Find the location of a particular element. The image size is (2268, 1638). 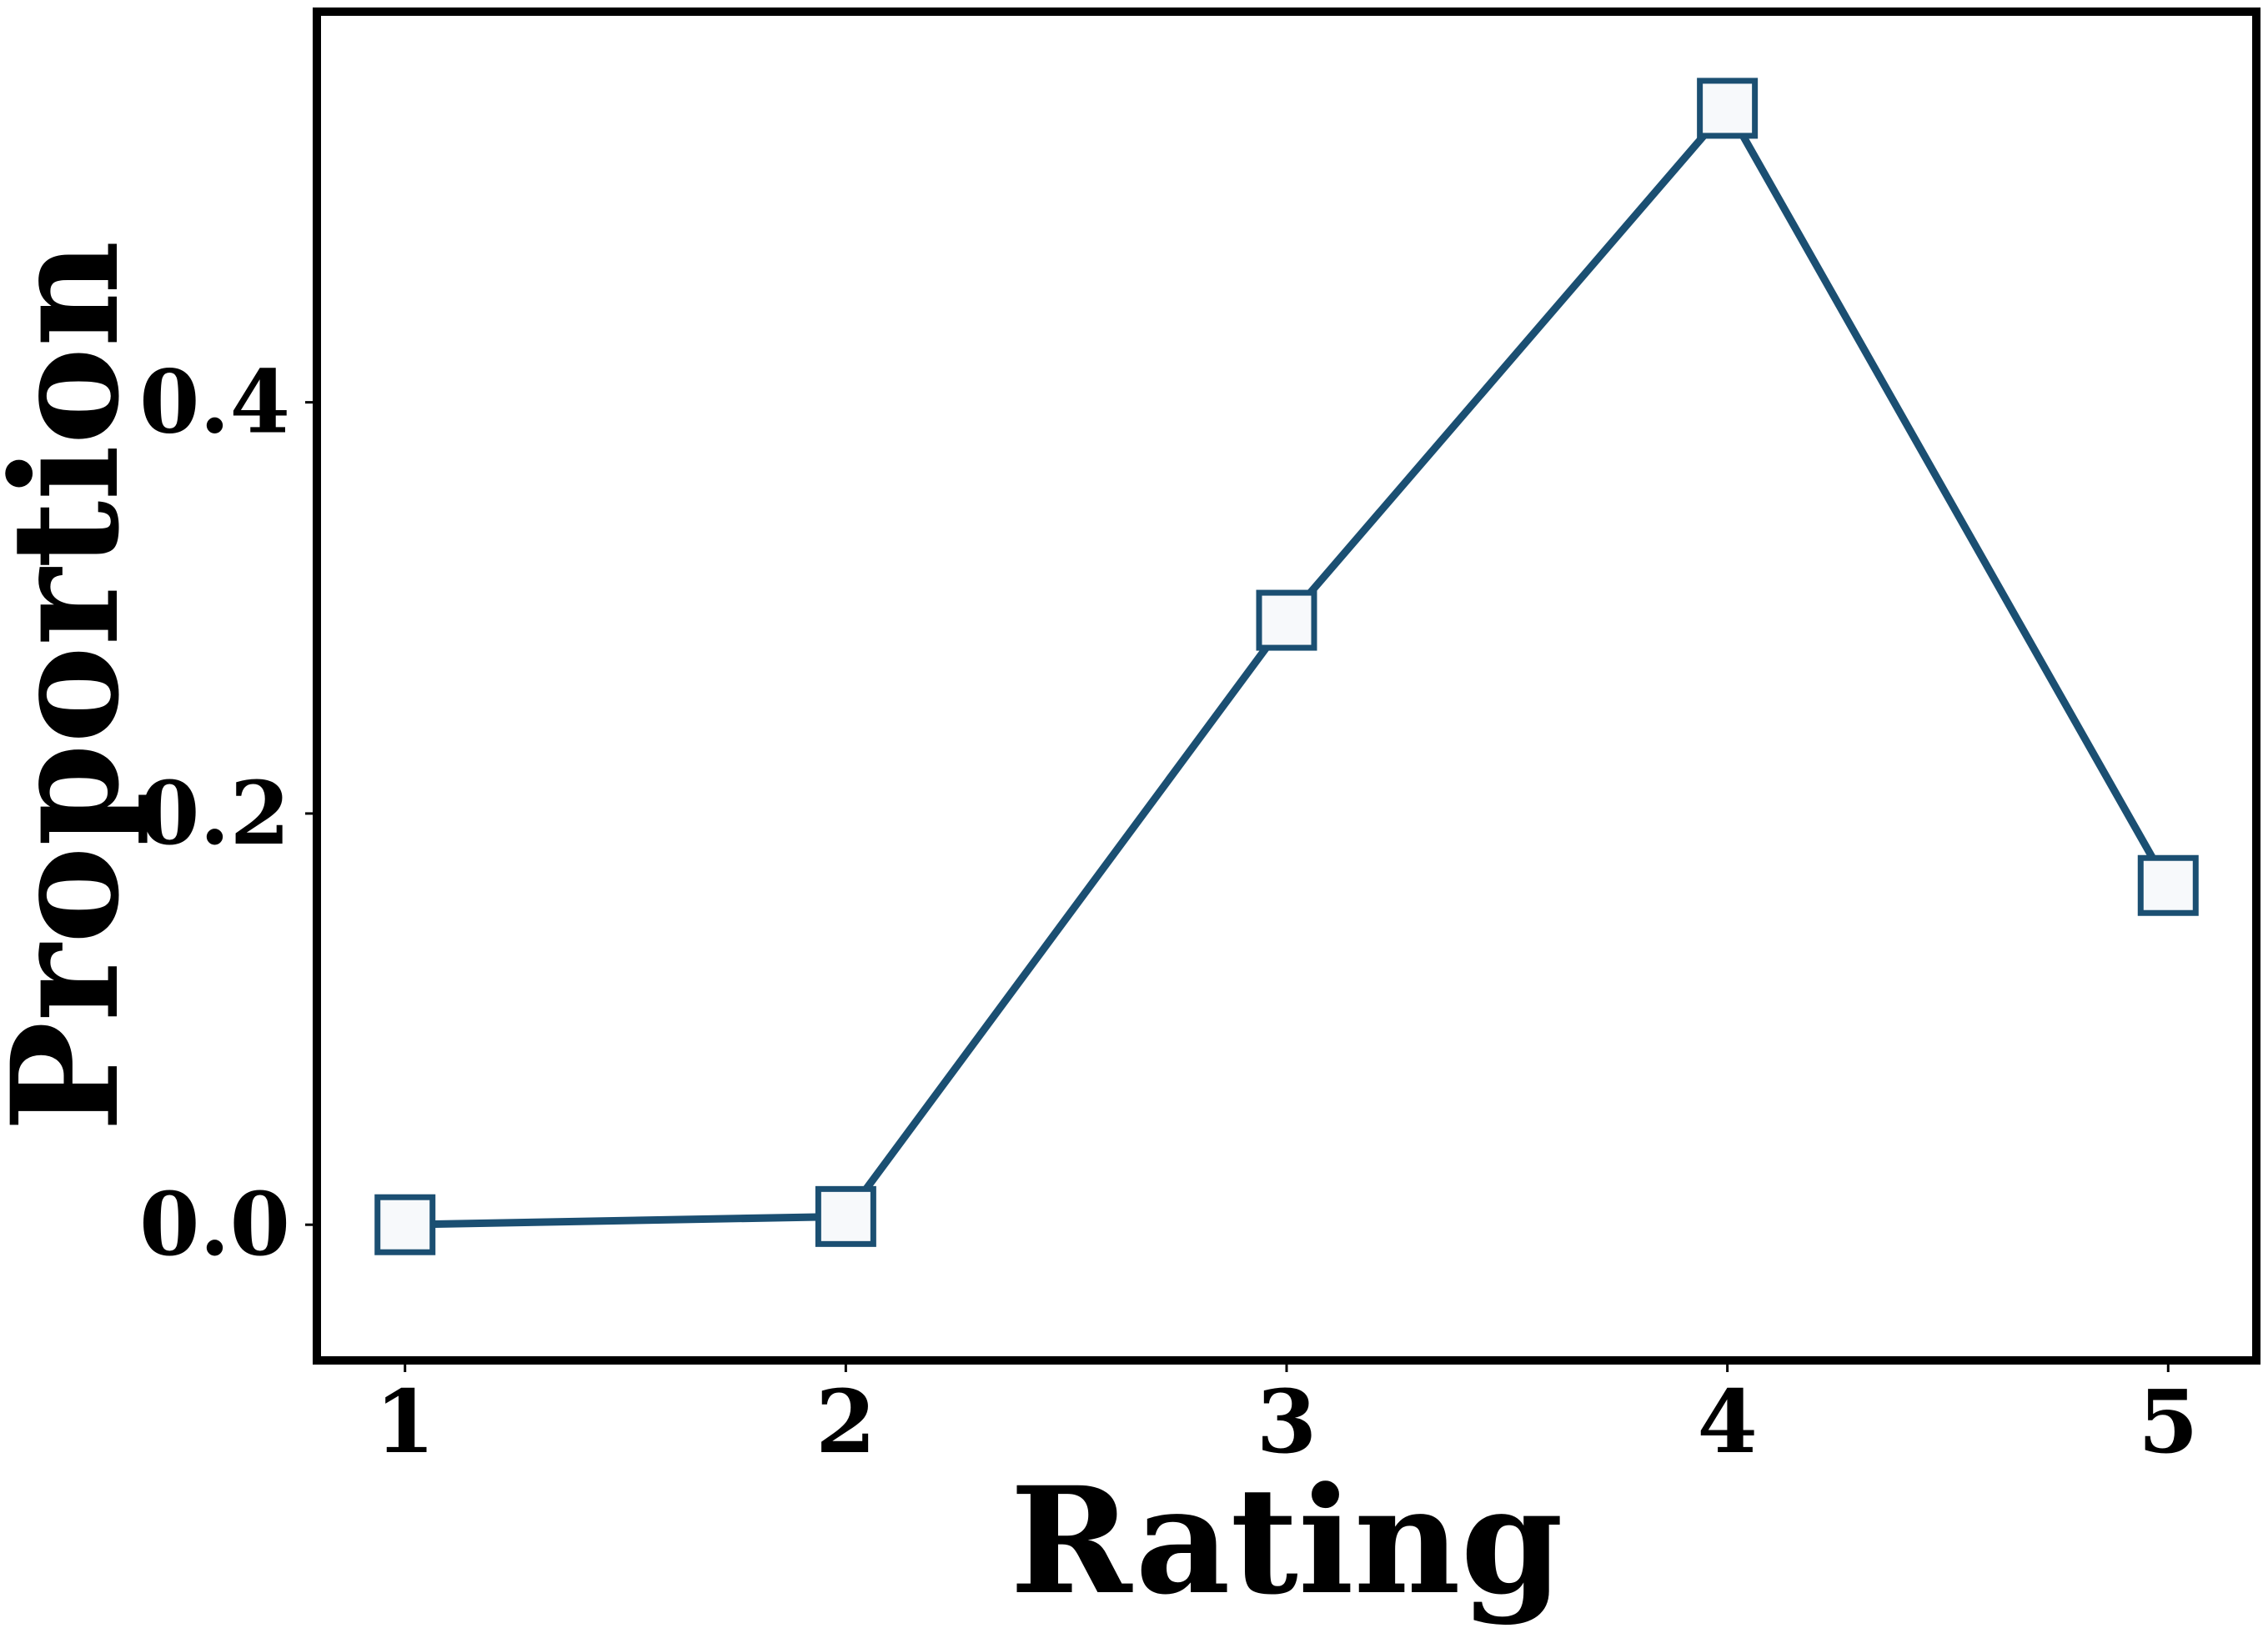

x-tick-label: 4 is located at coordinates (1727, 1421).